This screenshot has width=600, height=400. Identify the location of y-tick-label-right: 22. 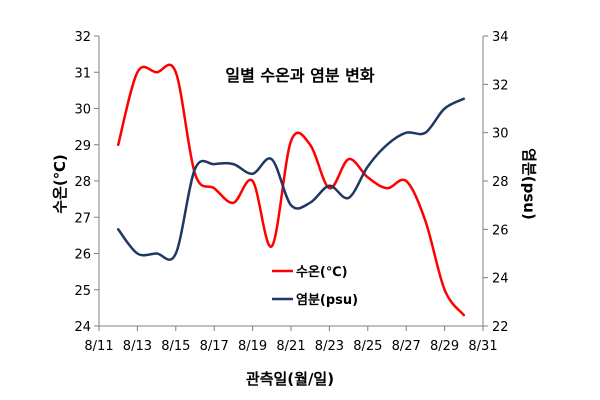
(500, 327).